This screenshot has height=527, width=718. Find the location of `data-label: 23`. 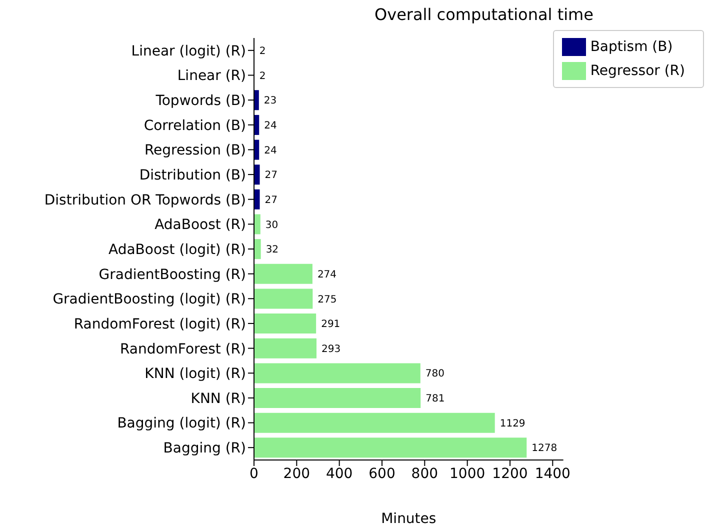

data-label: 23 is located at coordinates (270, 101).